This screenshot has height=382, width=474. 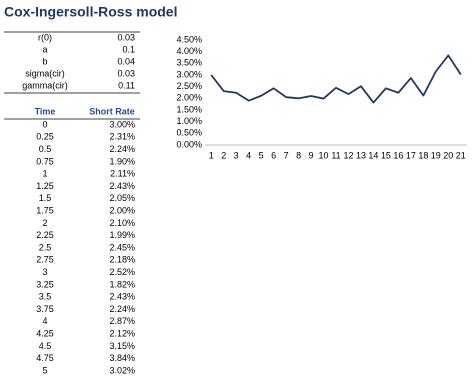 What do you see at coordinates (286, 155) in the screenshot?
I see `x-tick-label: 7` at bounding box center [286, 155].